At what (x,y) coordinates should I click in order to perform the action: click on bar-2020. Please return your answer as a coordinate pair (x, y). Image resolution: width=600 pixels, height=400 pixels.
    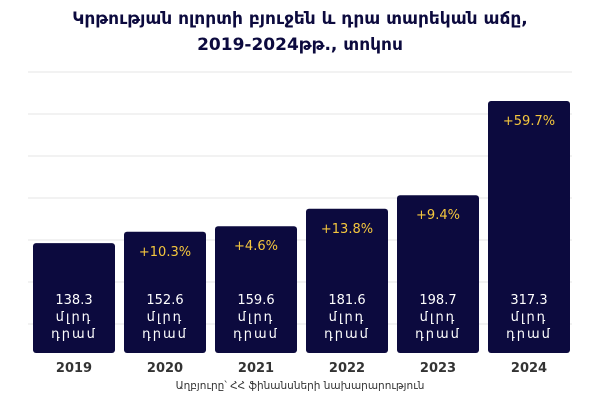
    Looking at the image, I should click on (165, 292).